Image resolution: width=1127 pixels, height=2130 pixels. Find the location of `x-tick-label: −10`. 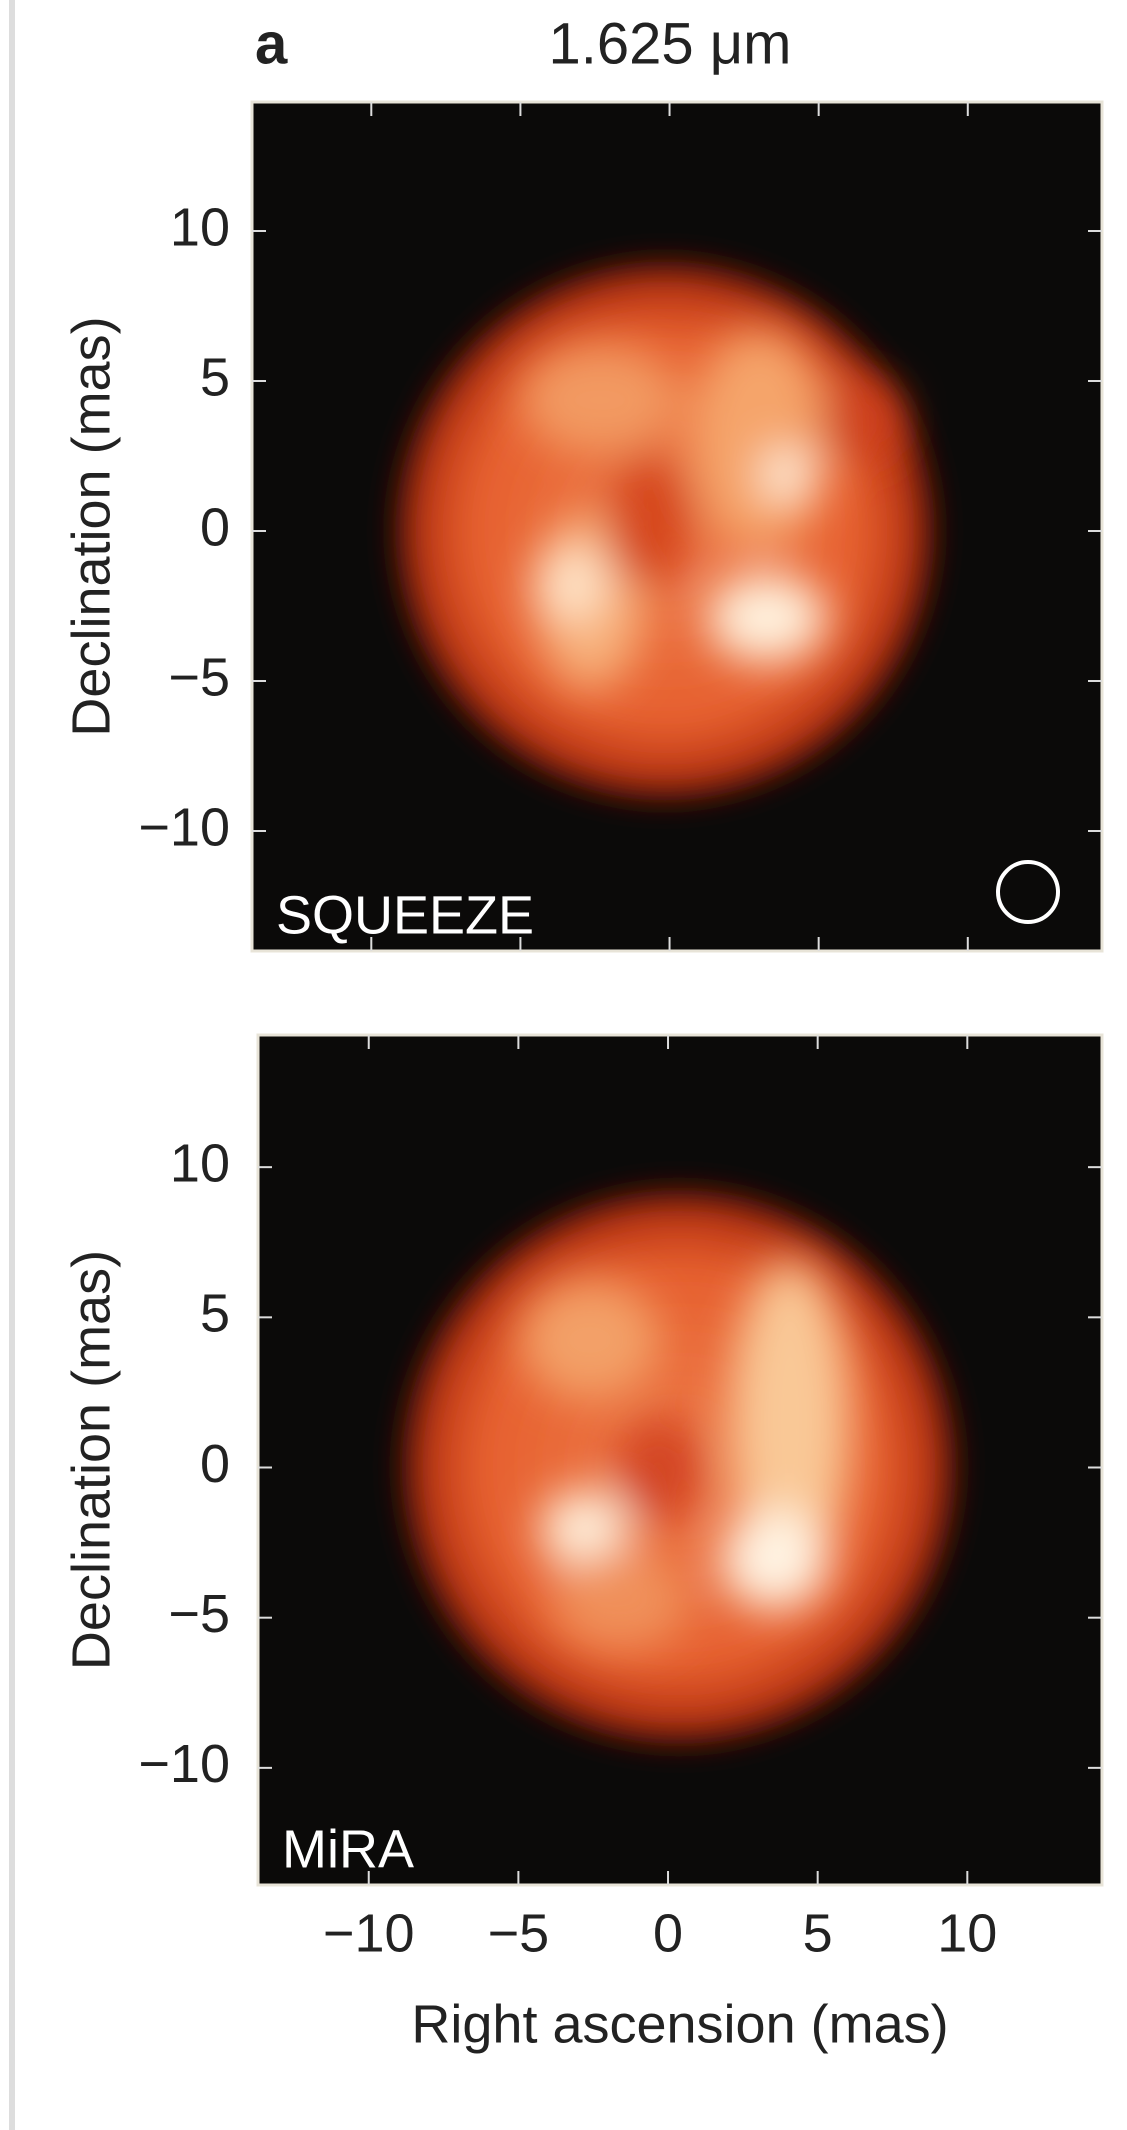

x-tick-label: −10 is located at coordinates (369, 1933).